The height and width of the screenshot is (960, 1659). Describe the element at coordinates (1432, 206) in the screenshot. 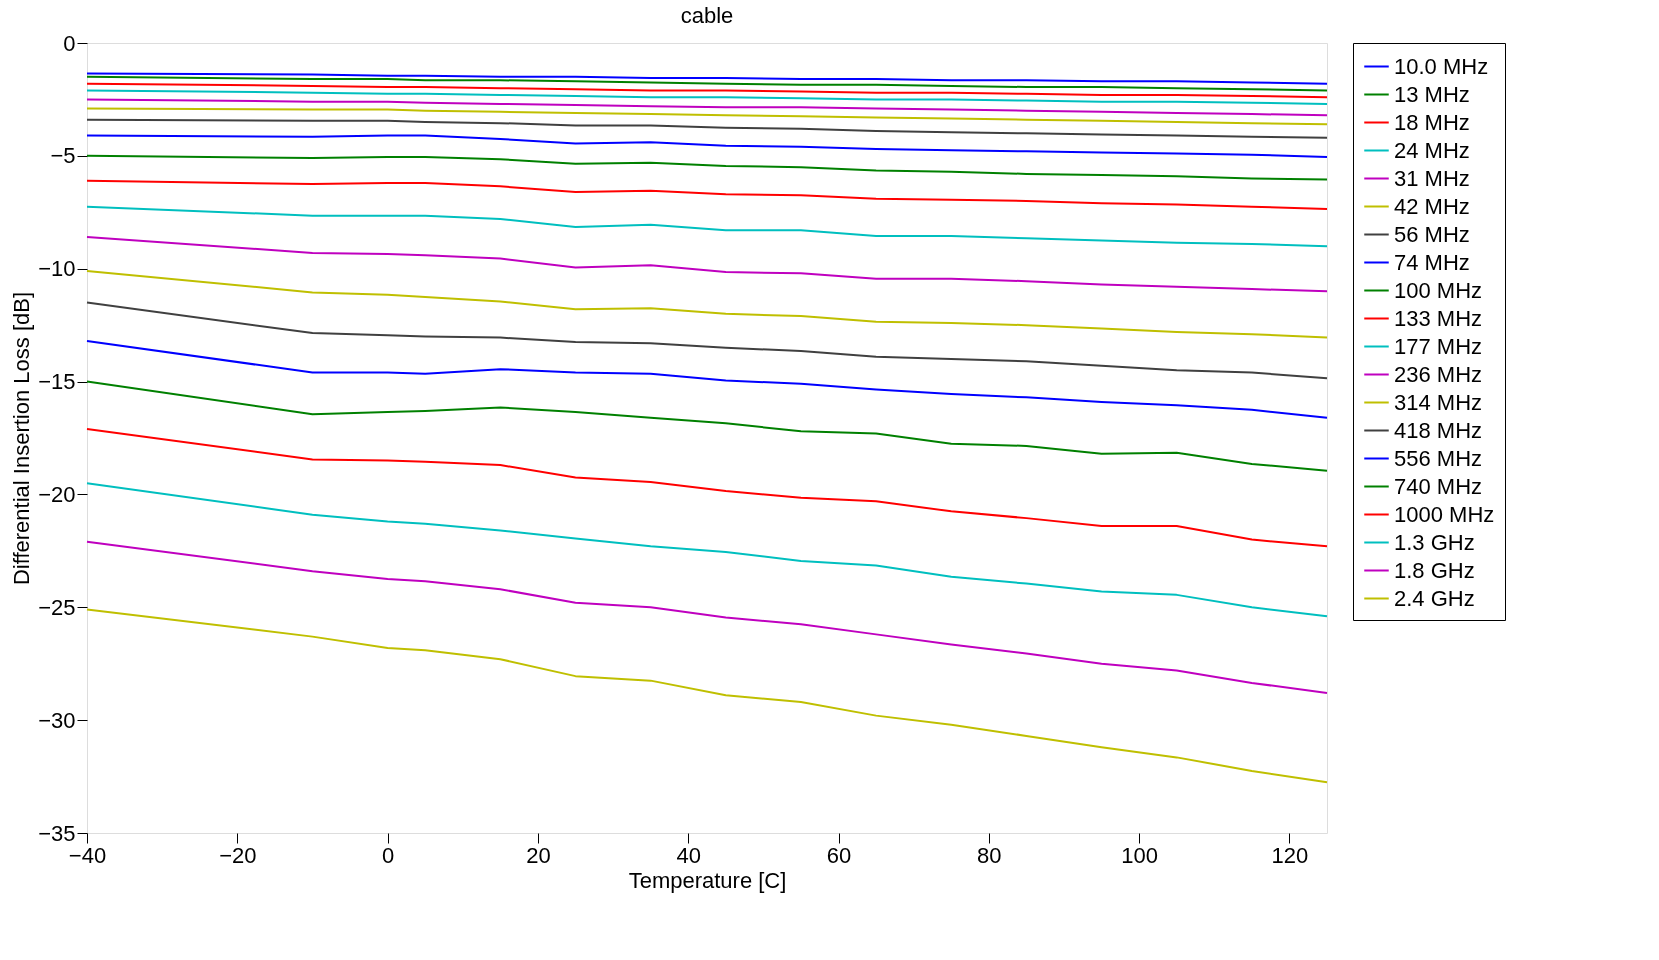

I see `legend-label: 42 MHz` at that location.